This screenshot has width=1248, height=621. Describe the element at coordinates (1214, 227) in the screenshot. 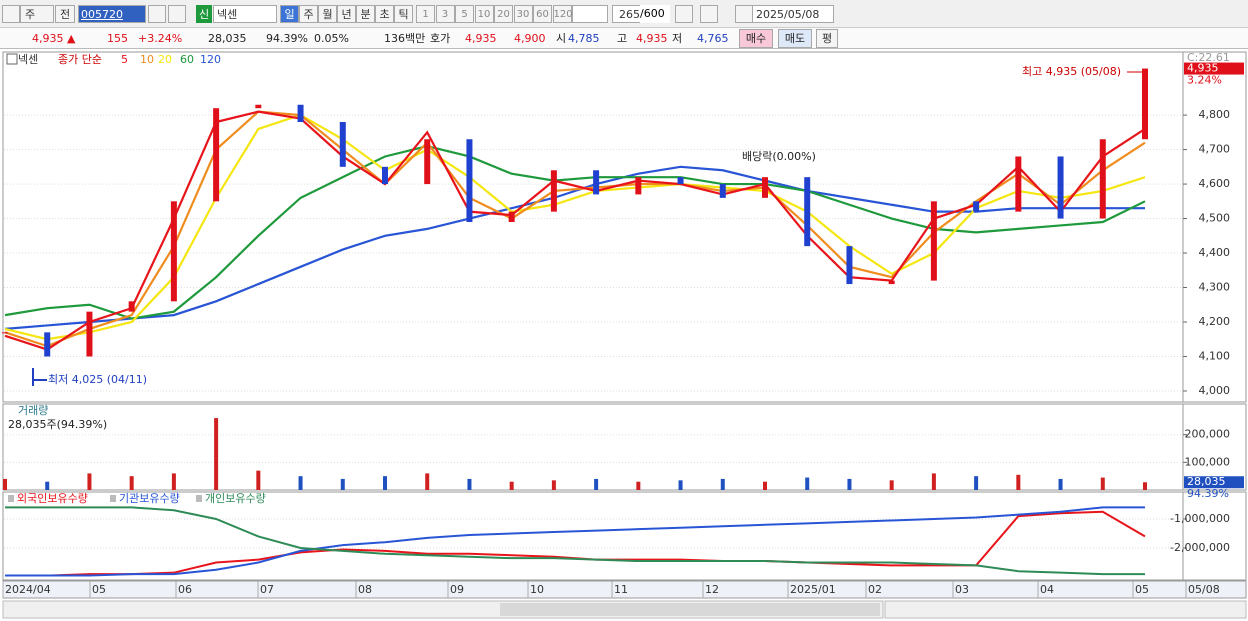

I see `axis-frame` at that location.